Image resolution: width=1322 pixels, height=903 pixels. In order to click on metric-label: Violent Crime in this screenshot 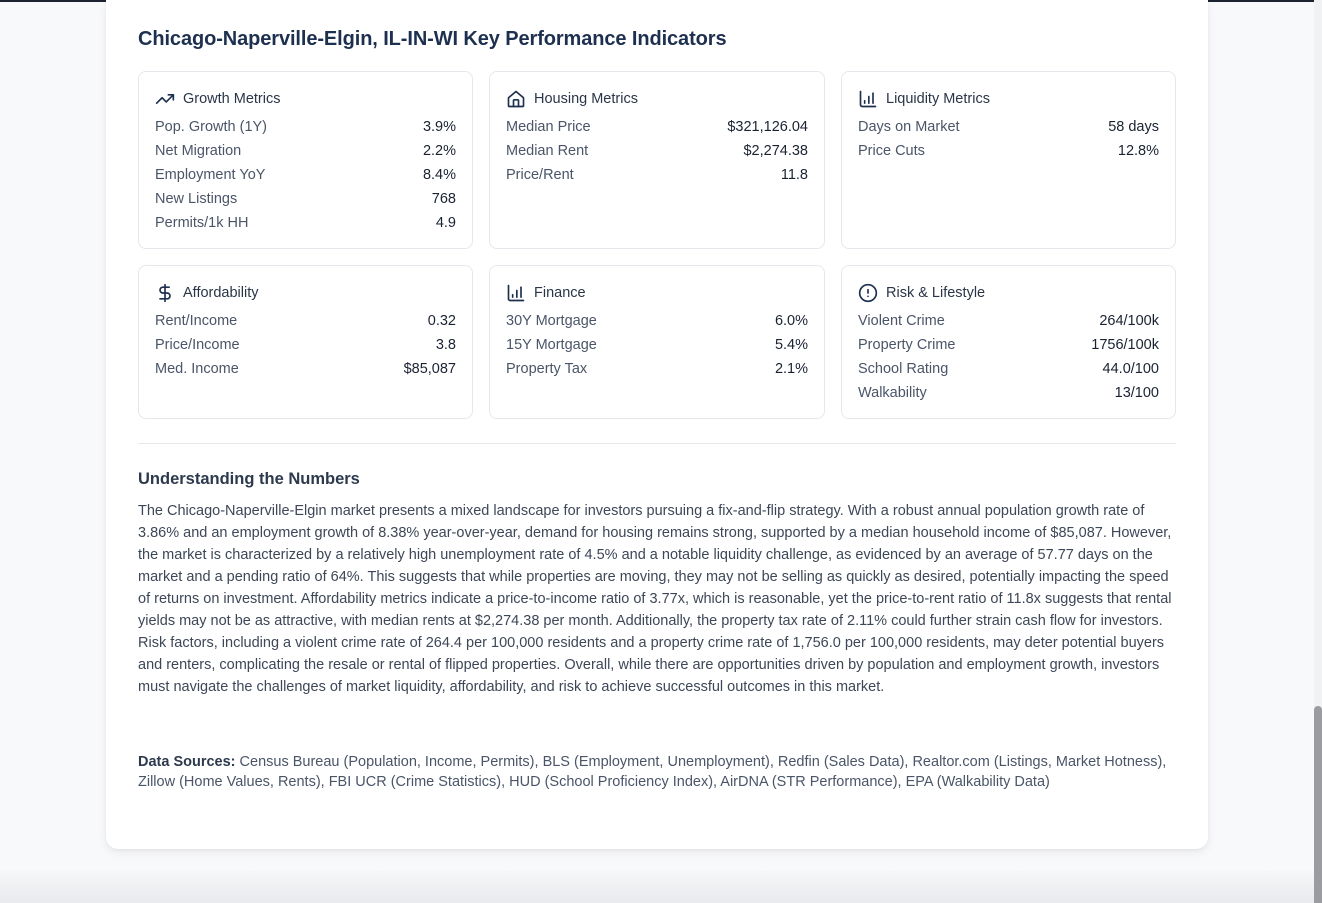, I will do `click(901, 321)`.